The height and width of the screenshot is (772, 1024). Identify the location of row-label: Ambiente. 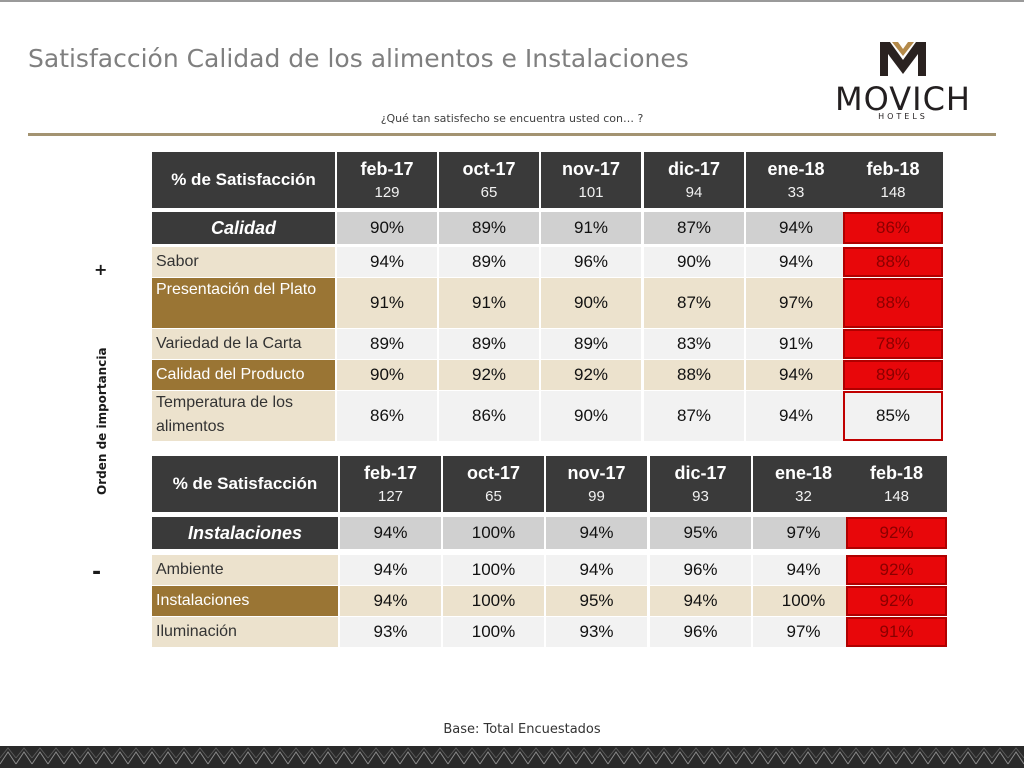
(245, 570).